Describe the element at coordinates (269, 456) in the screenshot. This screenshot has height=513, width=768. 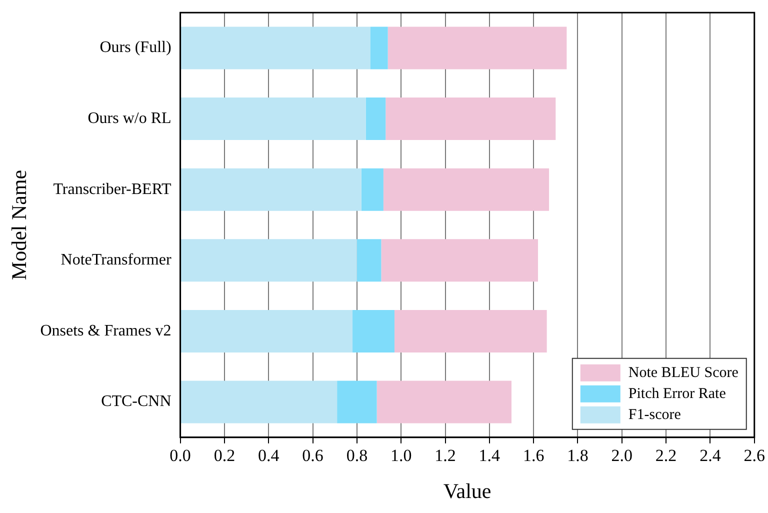
I see `x-tick-label: 0.4` at that location.